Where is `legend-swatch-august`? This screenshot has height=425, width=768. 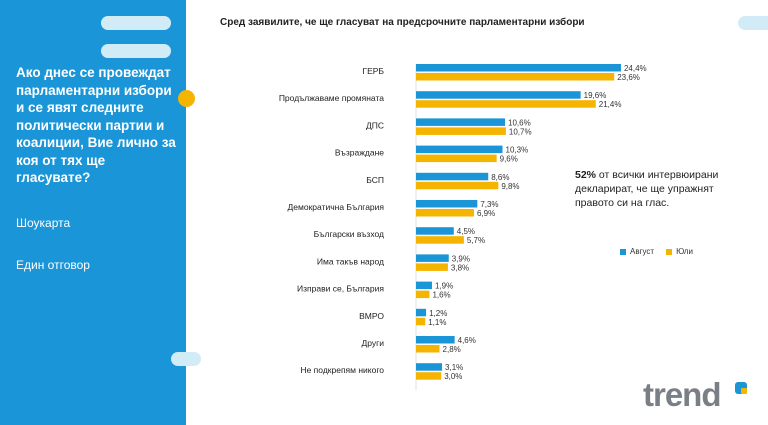 legend-swatch-august is located at coordinates (623, 251).